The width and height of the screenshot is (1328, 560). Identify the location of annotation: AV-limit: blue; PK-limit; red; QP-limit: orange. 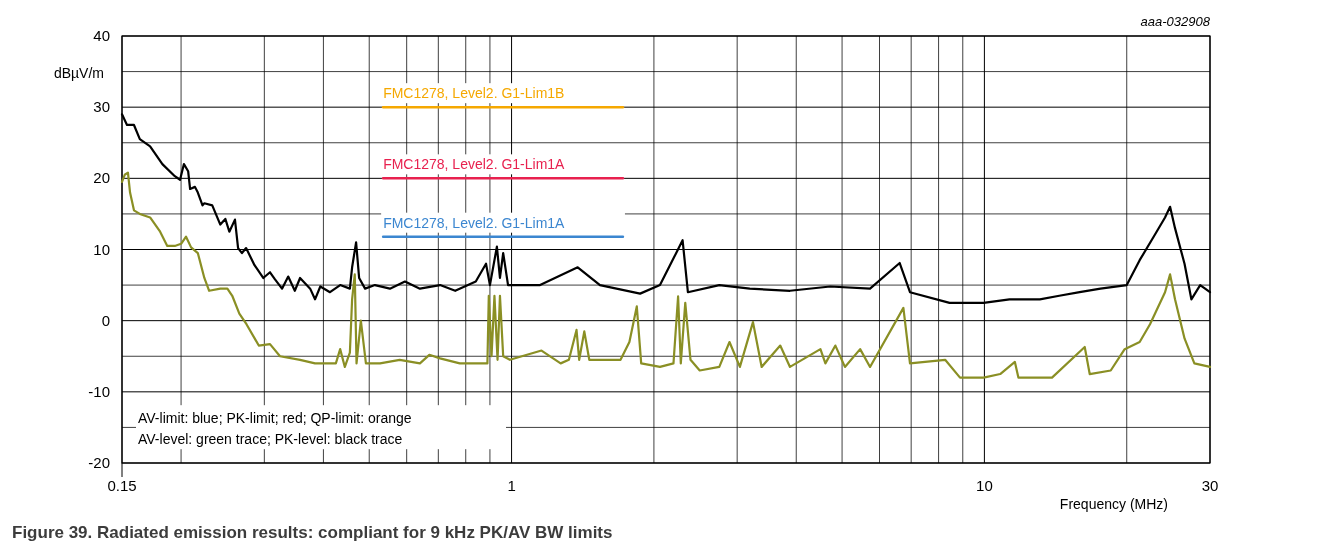
(275, 418).